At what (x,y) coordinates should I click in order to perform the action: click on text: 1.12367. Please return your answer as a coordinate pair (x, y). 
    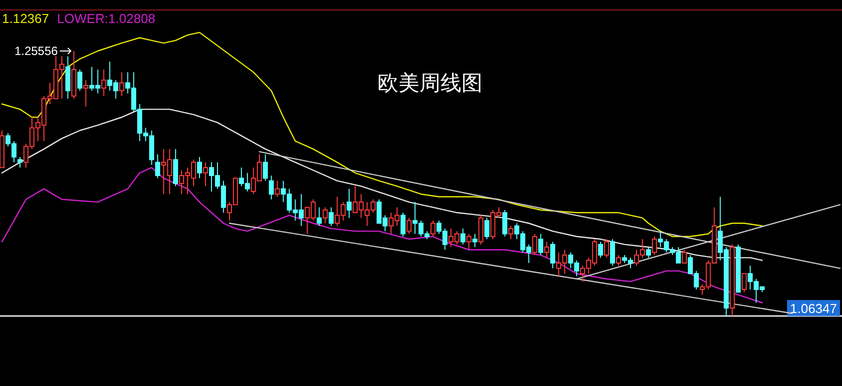
    Looking at the image, I should click on (25, 18).